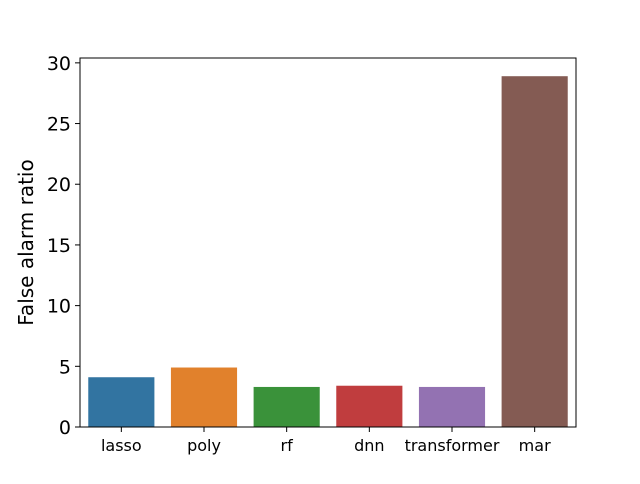  I want to click on y-tick-label: 5, so click(65, 367).